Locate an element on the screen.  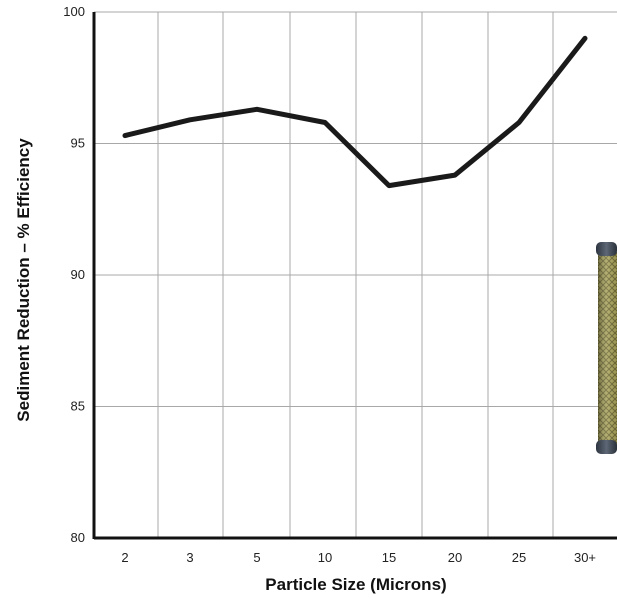
y-tick-label-95: 95 is located at coordinates (78, 143).